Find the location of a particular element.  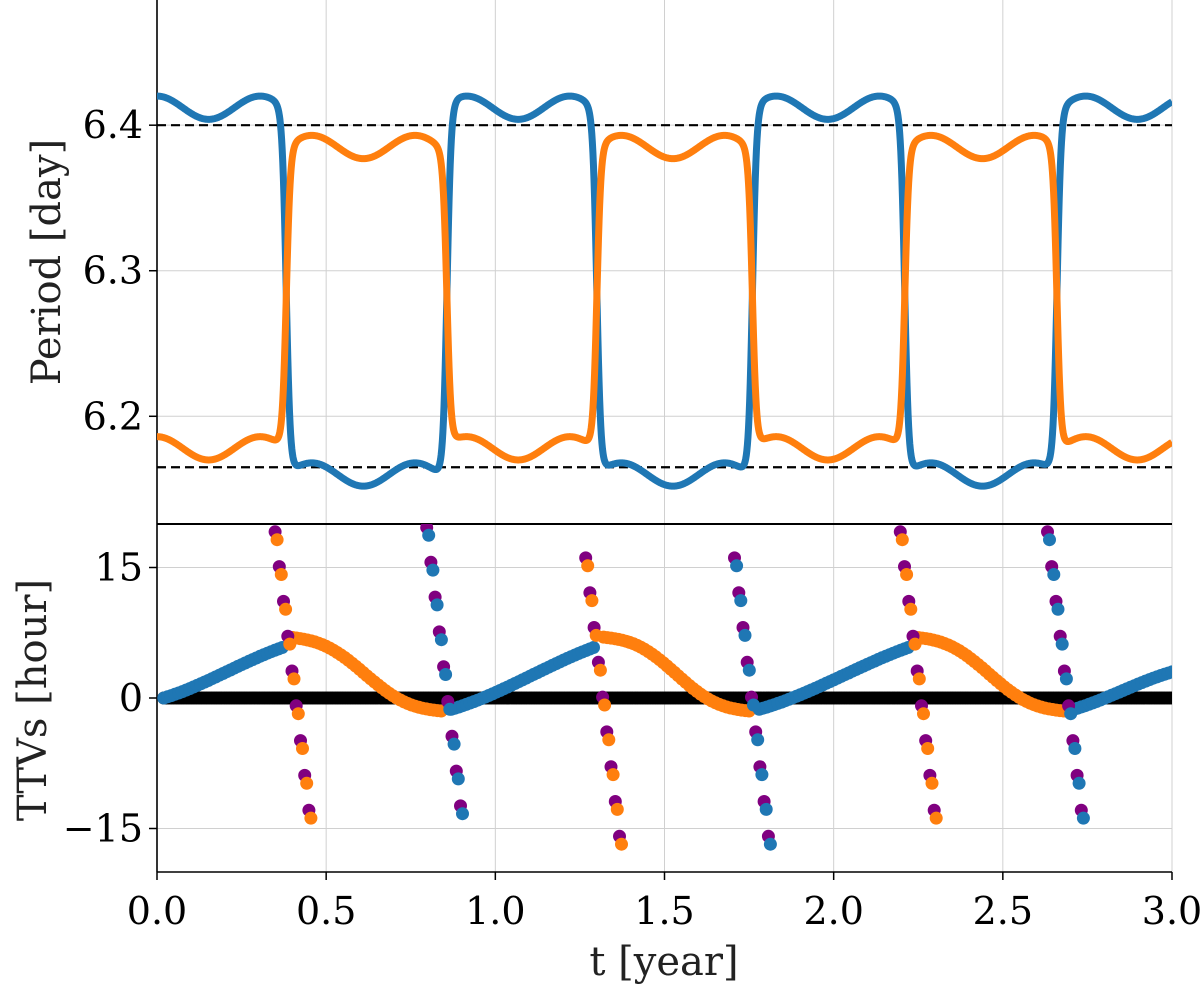

period-y-ticks: 6.2 6.3 6.4 is located at coordinates (120, 270).